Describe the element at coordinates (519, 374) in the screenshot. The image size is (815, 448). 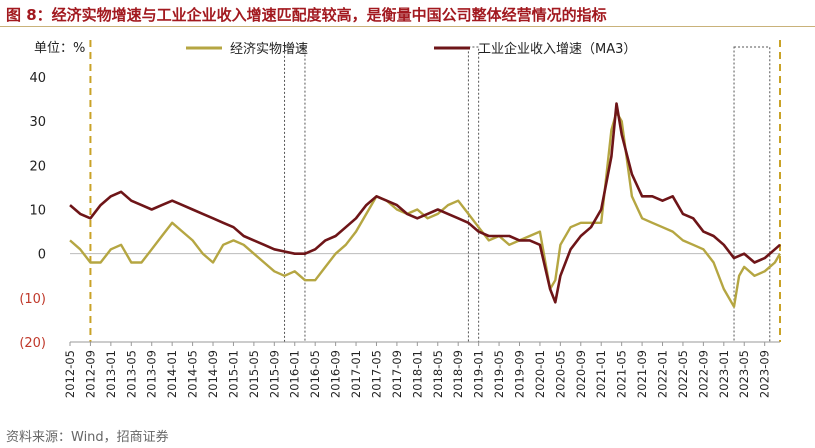
I see `x-tick-label: 2019-09` at that location.